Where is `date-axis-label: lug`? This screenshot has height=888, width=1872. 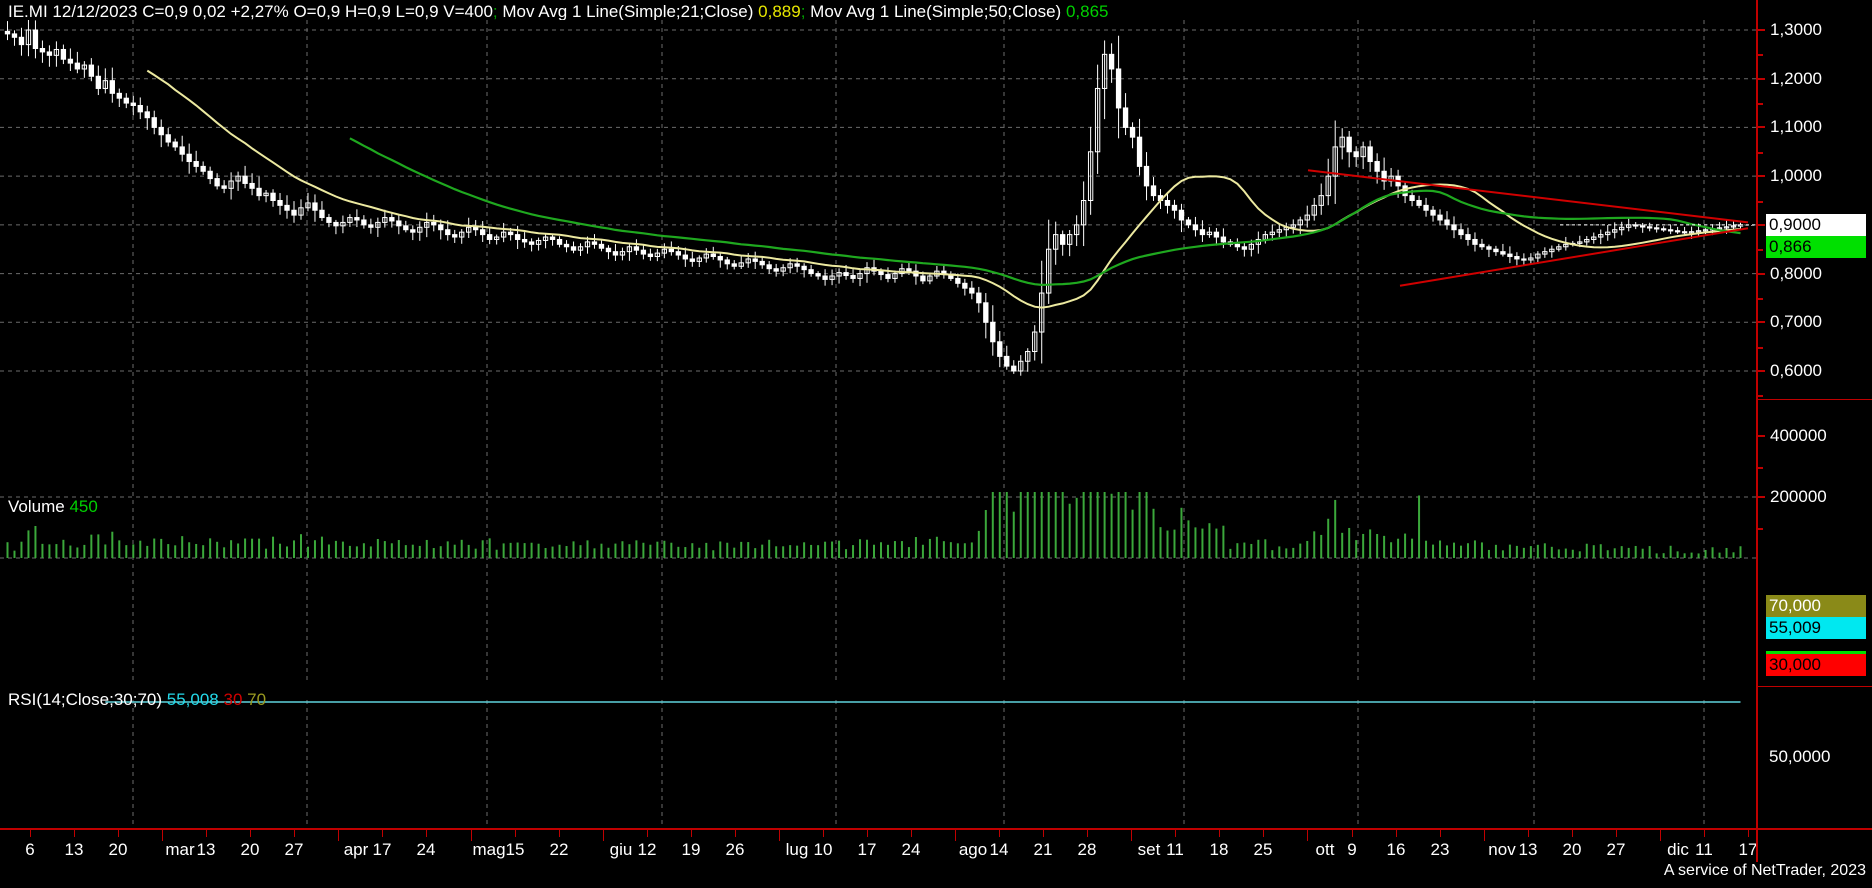 date-axis-label: lug is located at coordinates (797, 849).